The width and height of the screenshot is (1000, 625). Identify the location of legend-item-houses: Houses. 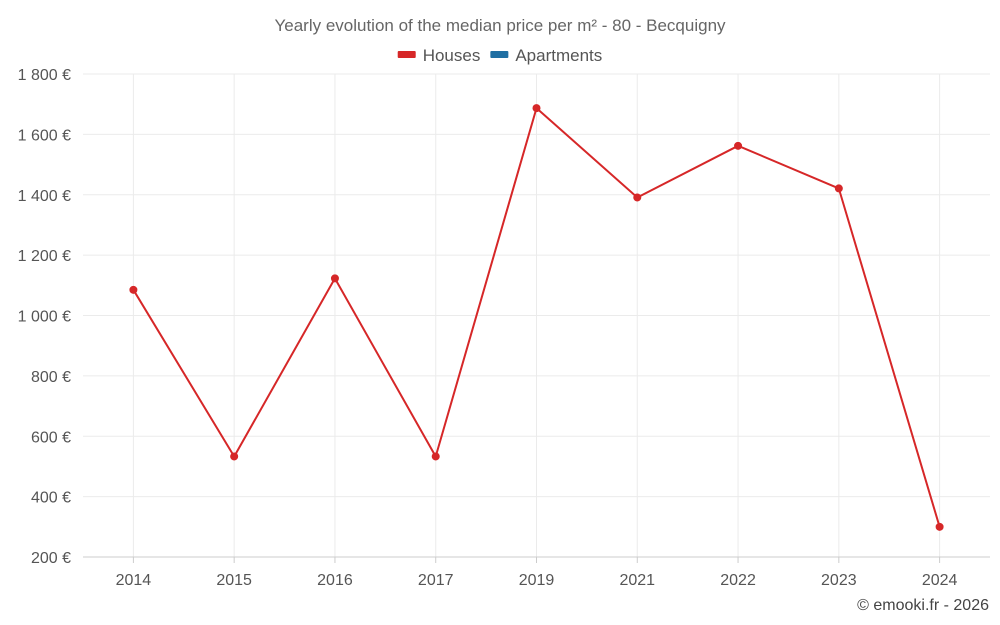
(439, 55).